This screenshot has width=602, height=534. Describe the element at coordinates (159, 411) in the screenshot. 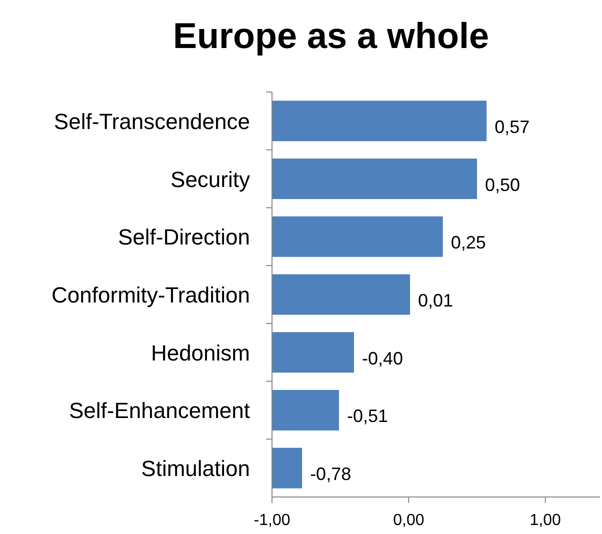

I see `y-tick-label: Self-Enhancement` at that location.